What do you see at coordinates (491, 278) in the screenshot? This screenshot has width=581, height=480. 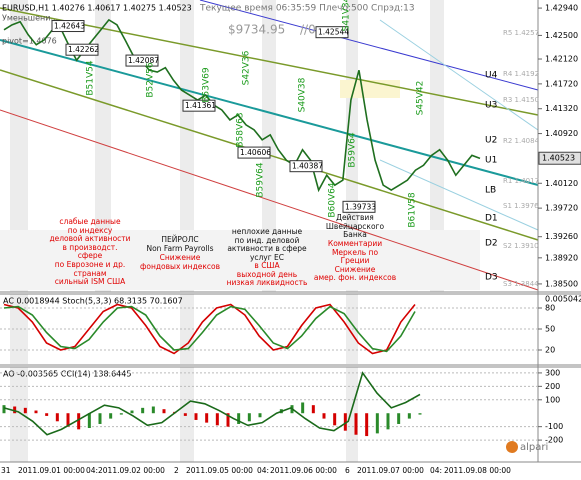 I see `level-label: D3` at bounding box center [491, 278].